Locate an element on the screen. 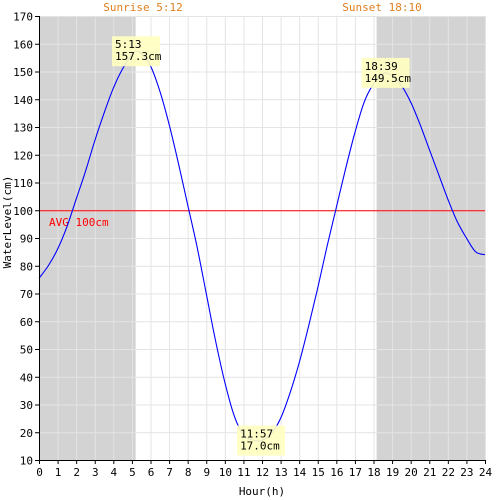  y-tick-label: 70 is located at coordinates (26, 294).